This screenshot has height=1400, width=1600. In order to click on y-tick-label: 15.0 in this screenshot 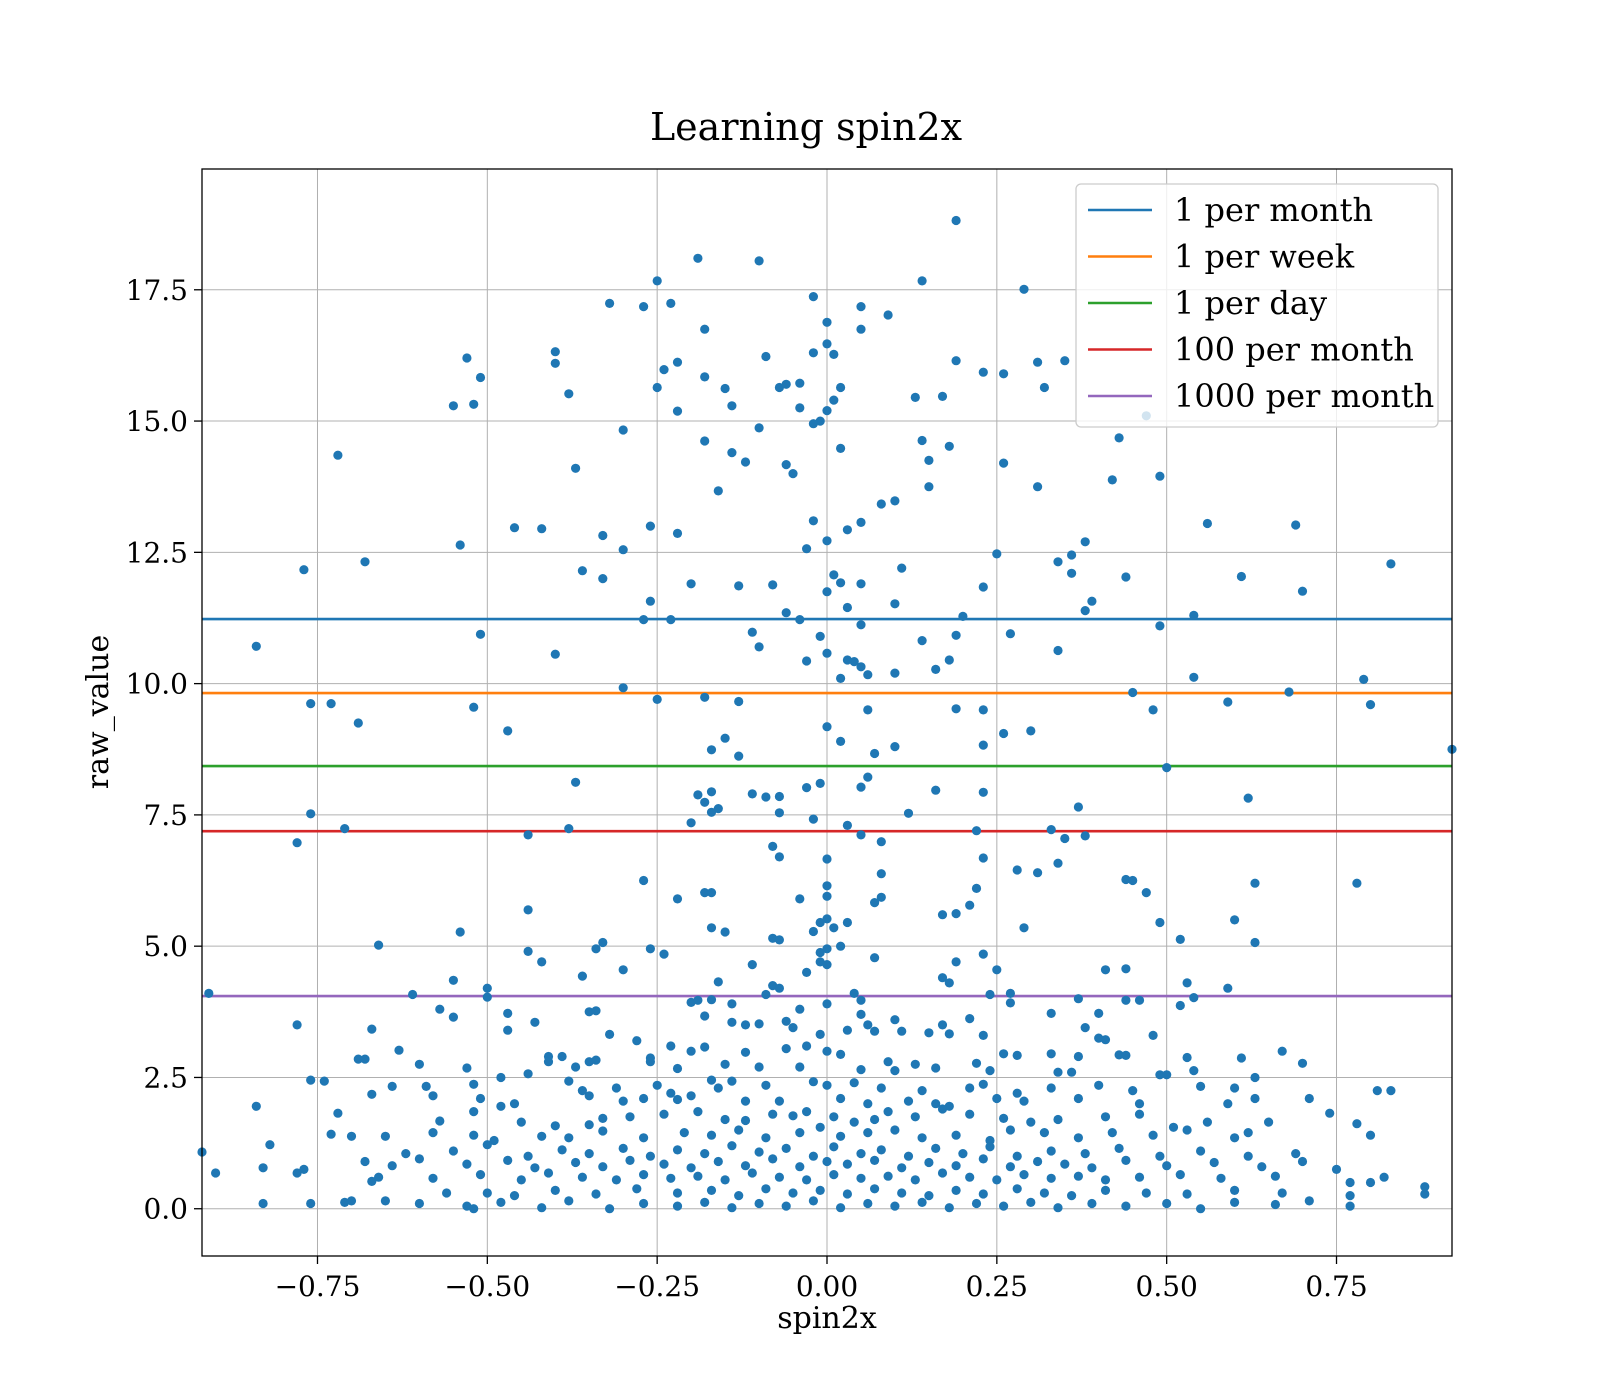, I will do `click(157, 421)`.